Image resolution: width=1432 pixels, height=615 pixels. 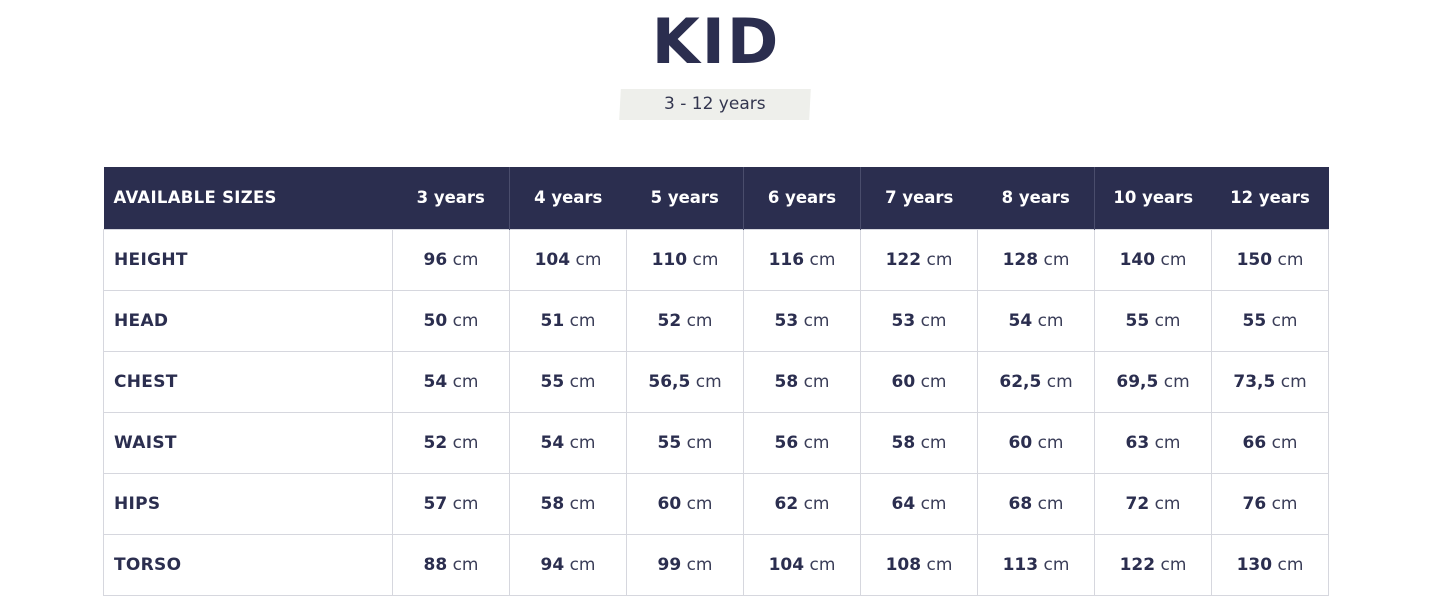 What do you see at coordinates (451, 564) in the screenshot?
I see `table-cell: 88 cm` at bounding box center [451, 564].